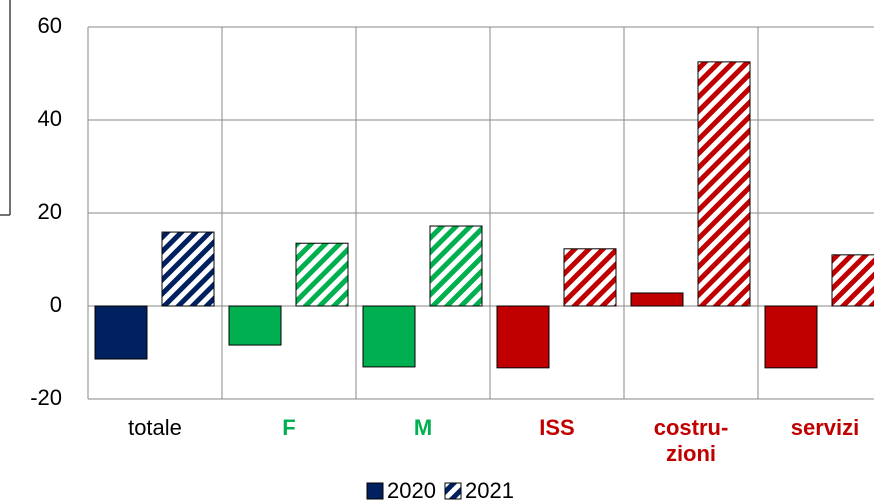  I want to click on x-tick-label: totale, so click(155, 427).